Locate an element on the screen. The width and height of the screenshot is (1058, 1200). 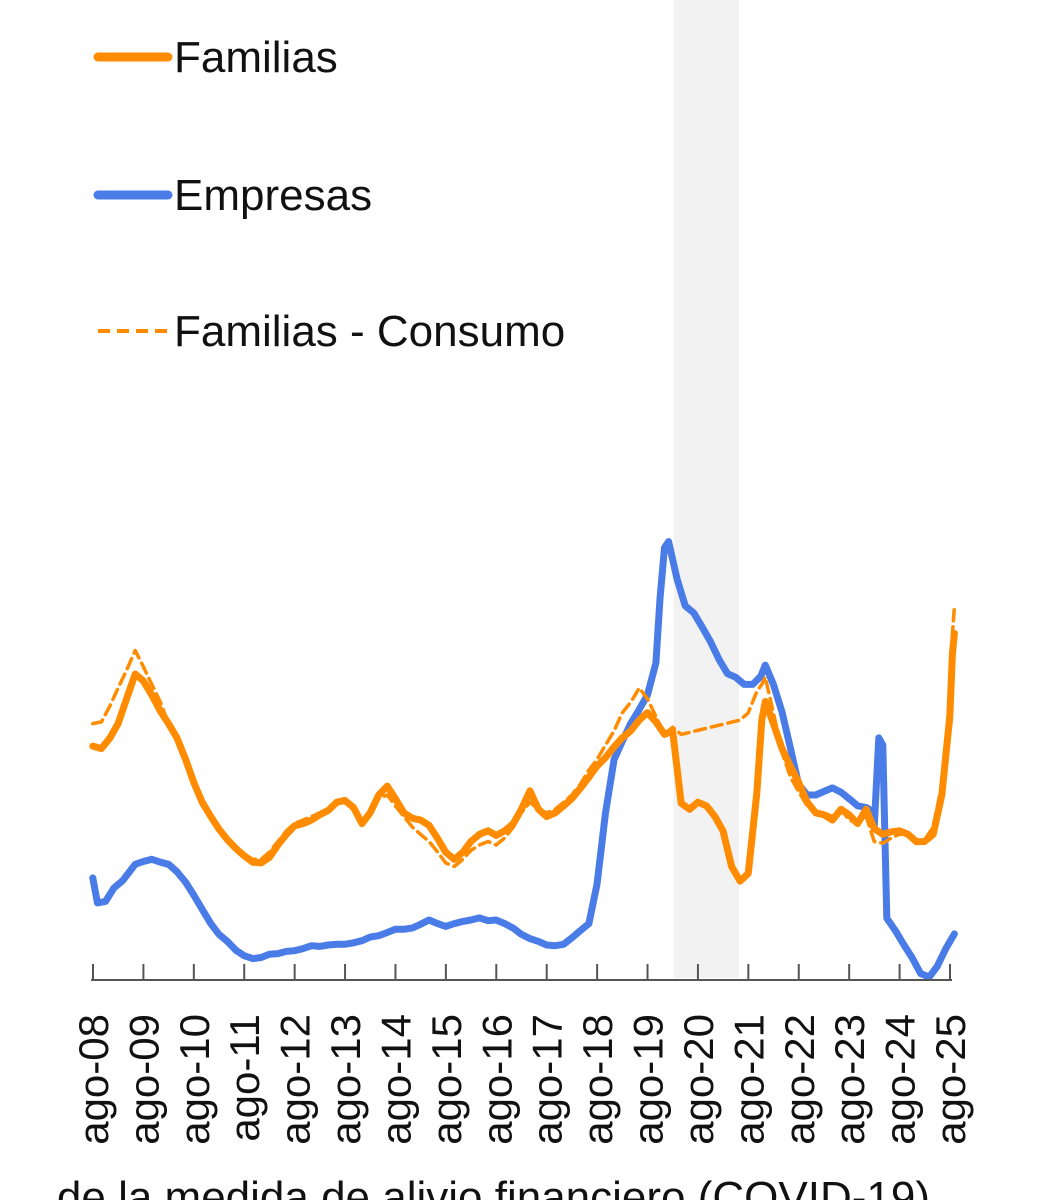
x-tick-label: ago-09 is located at coordinates (143, 1079).